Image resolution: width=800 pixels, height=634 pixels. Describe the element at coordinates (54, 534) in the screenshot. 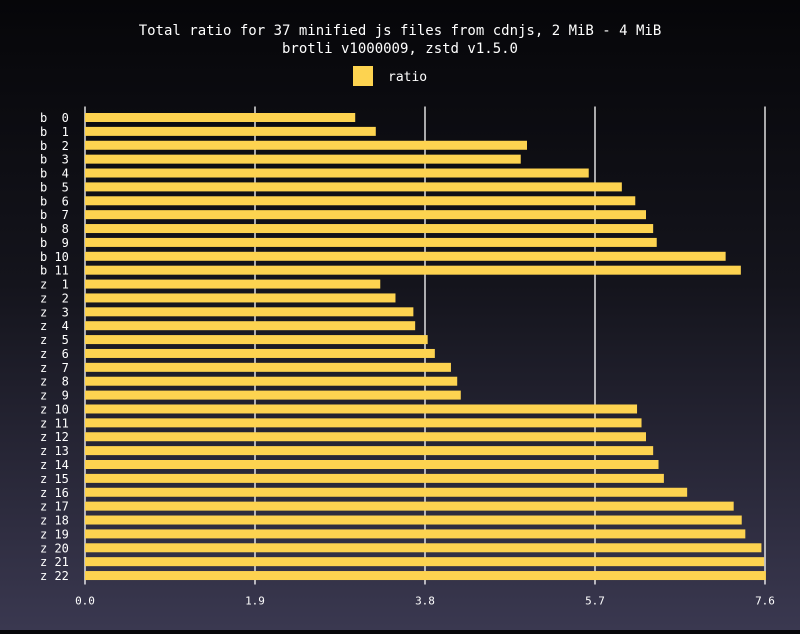

I see `category-label: z 19` at that location.